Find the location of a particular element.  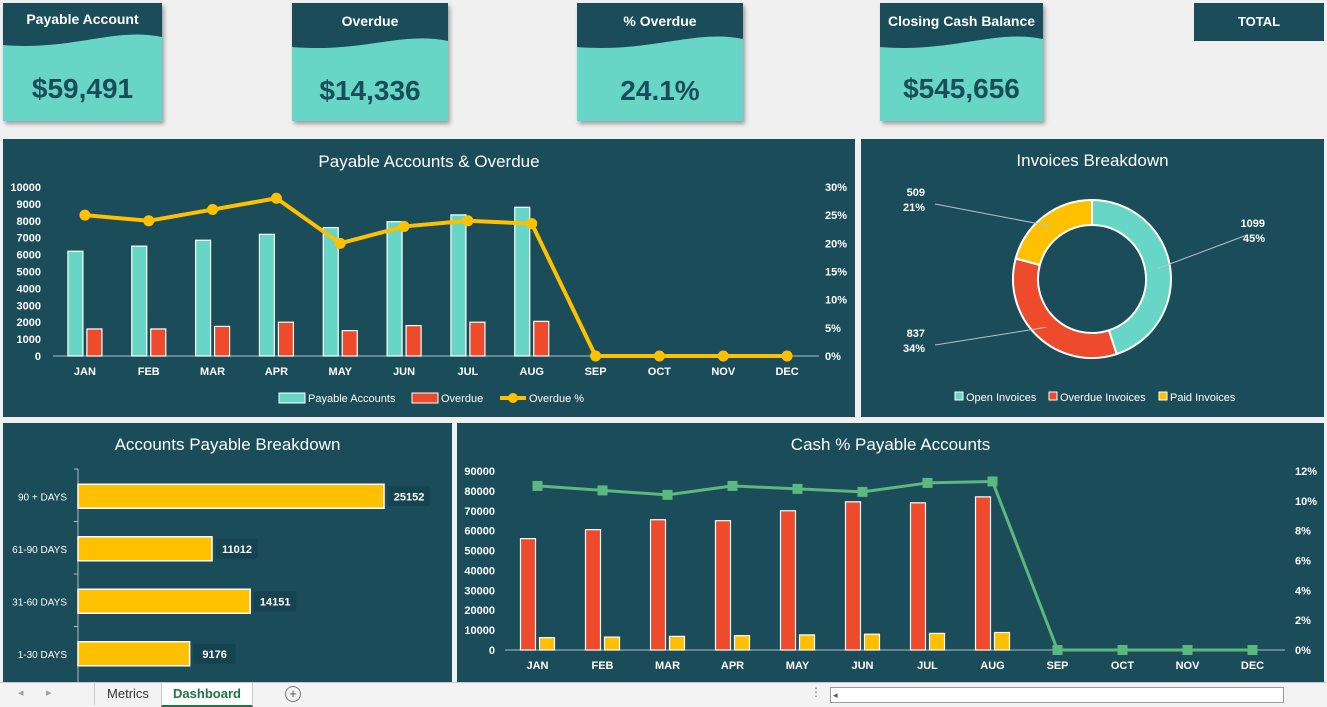

chart-title: Invoices Breakdown is located at coordinates (1092, 160).